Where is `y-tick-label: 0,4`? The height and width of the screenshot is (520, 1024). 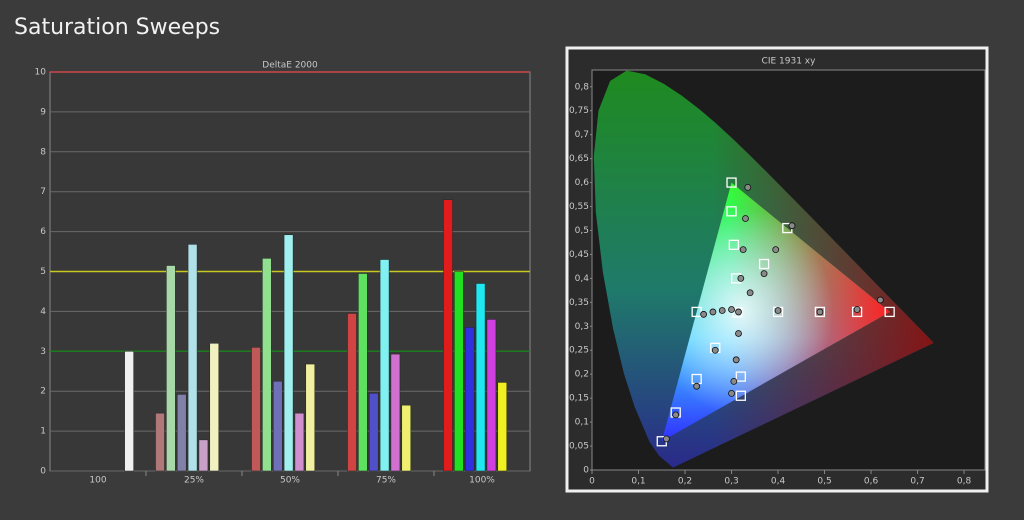 y-tick-label: 0,4 is located at coordinates (582, 279).